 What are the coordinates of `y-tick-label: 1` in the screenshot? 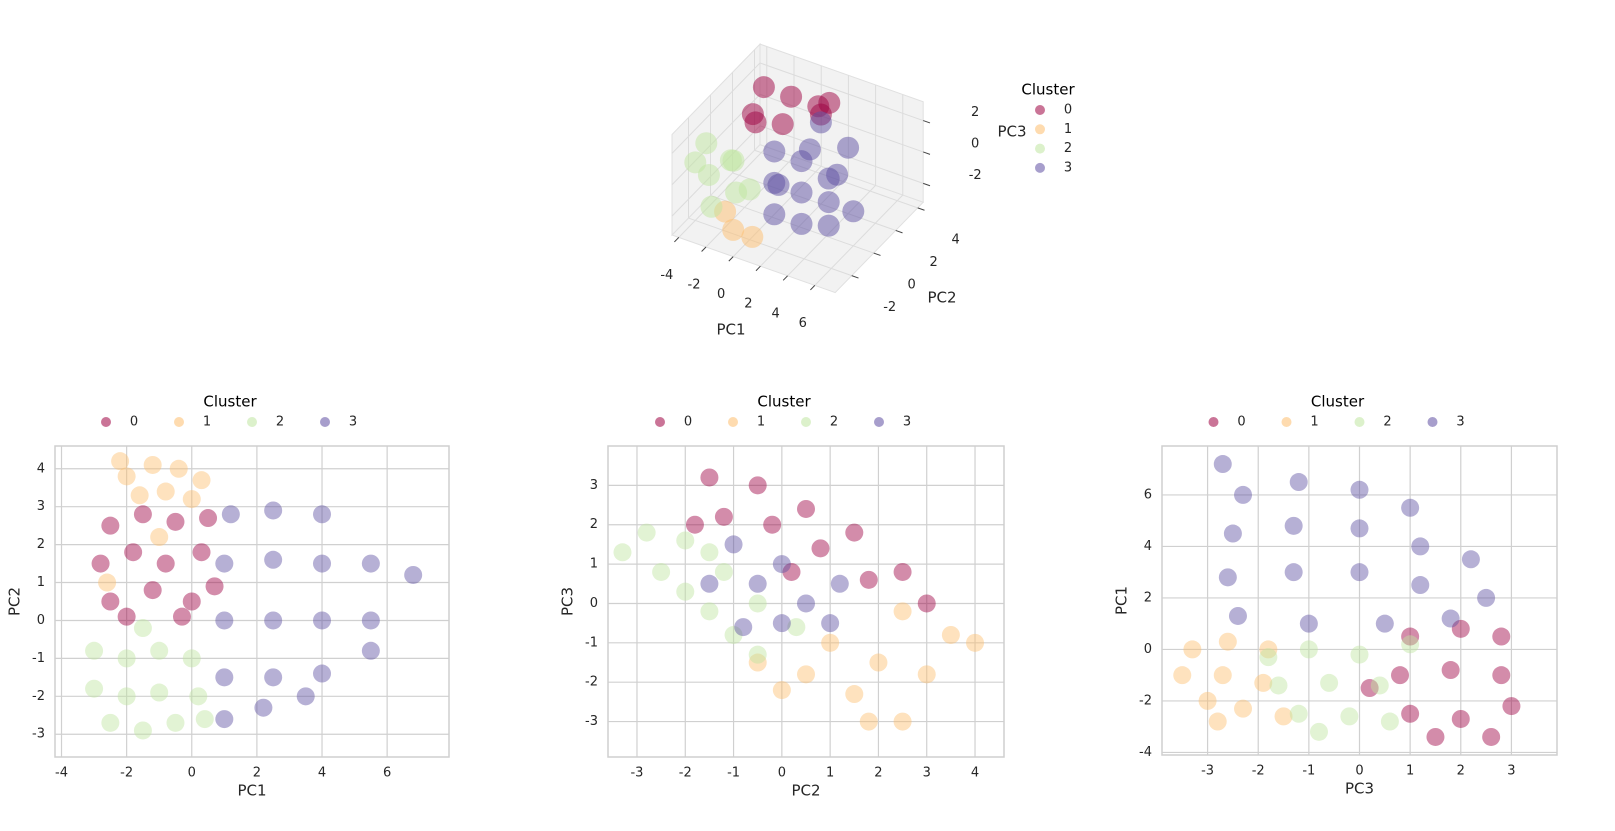 It's located at (41, 582).